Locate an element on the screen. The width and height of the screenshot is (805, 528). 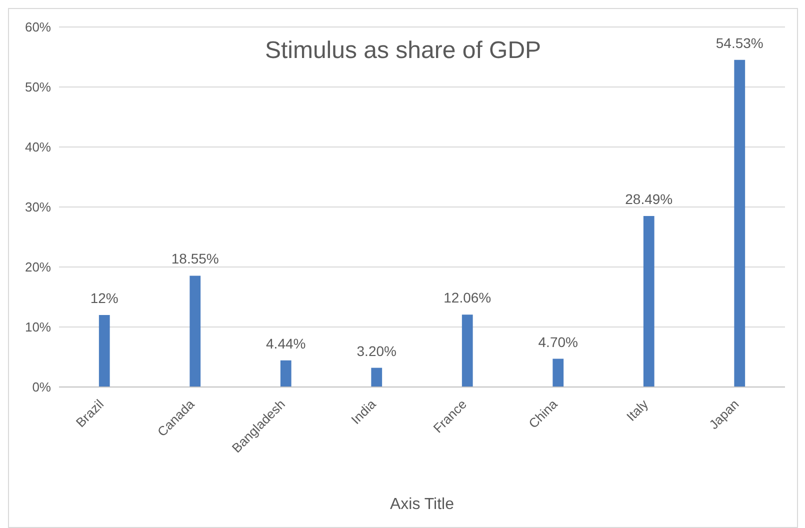
data-label: 4.70% is located at coordinates (558, 342).